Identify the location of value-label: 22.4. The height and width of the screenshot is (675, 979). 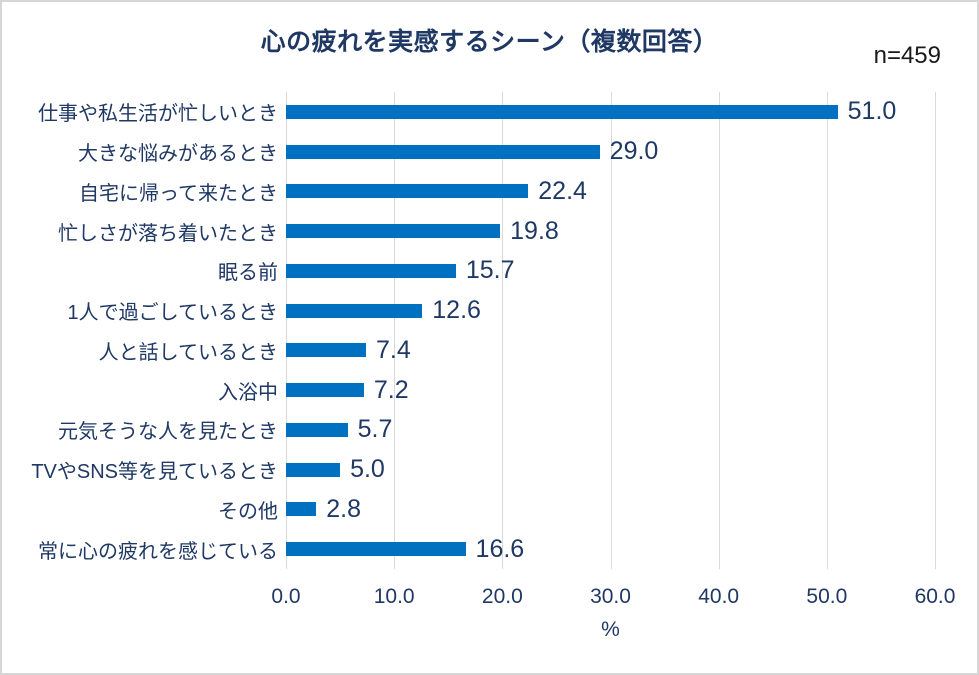
(562, 190).